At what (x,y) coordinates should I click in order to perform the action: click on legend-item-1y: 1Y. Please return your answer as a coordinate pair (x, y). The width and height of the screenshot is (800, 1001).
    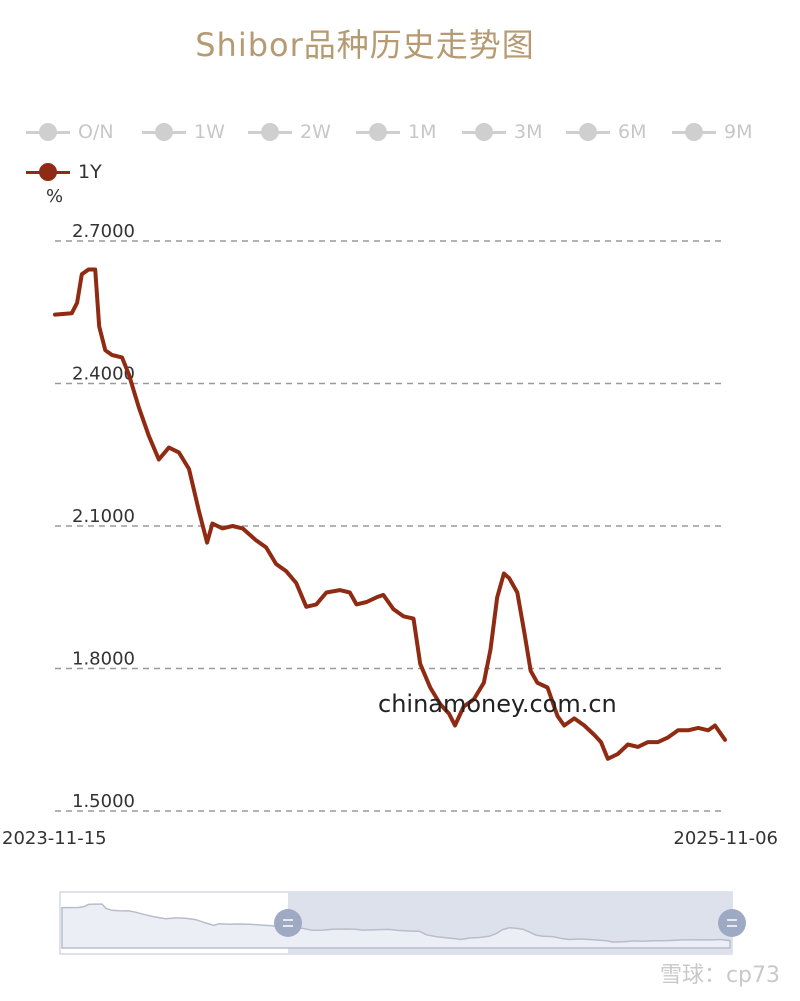
    Looking at the image, I should click on (64, 172).